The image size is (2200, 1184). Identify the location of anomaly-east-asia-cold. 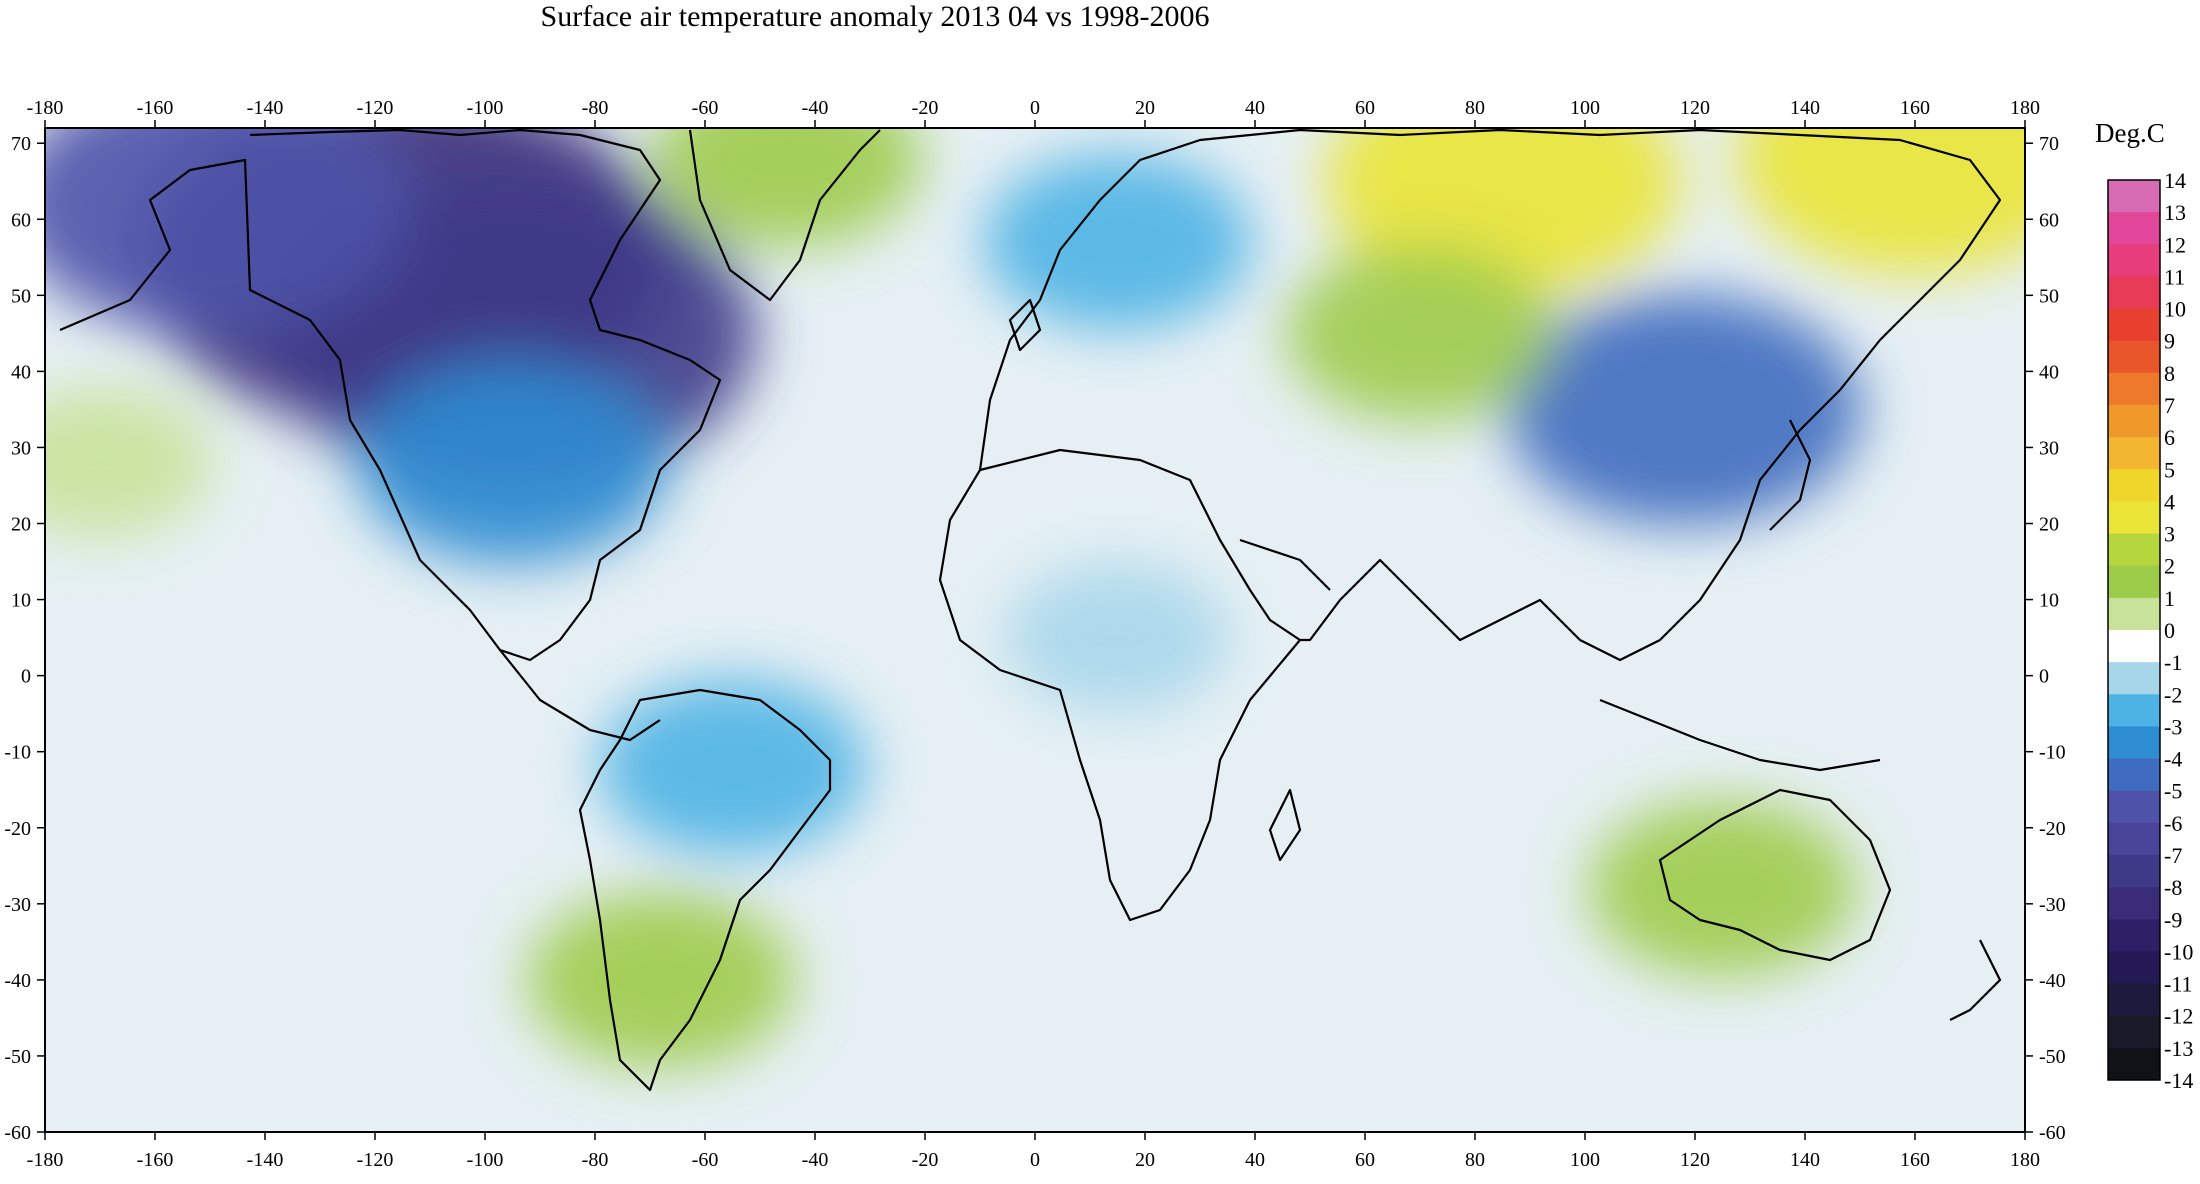
(1684, 409).